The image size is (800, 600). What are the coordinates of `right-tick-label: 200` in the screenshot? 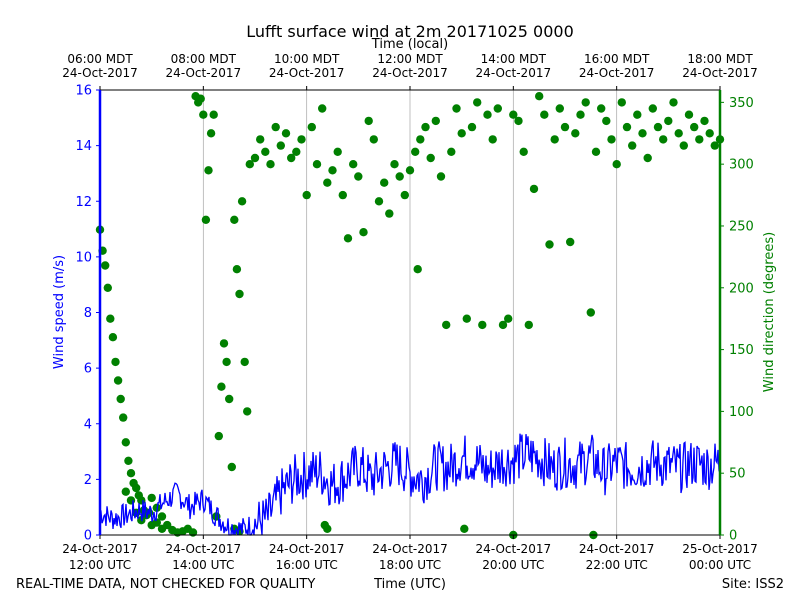 It's located at (741, 288).